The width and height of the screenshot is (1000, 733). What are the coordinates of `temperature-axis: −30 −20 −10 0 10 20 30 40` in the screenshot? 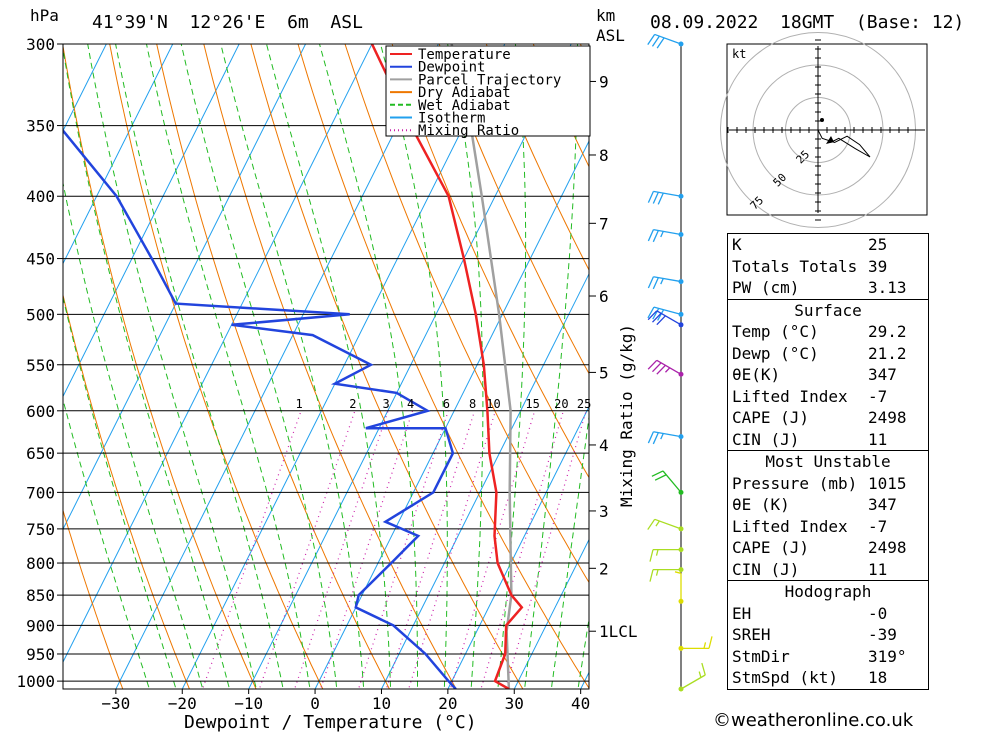 It's located at (345, 701).